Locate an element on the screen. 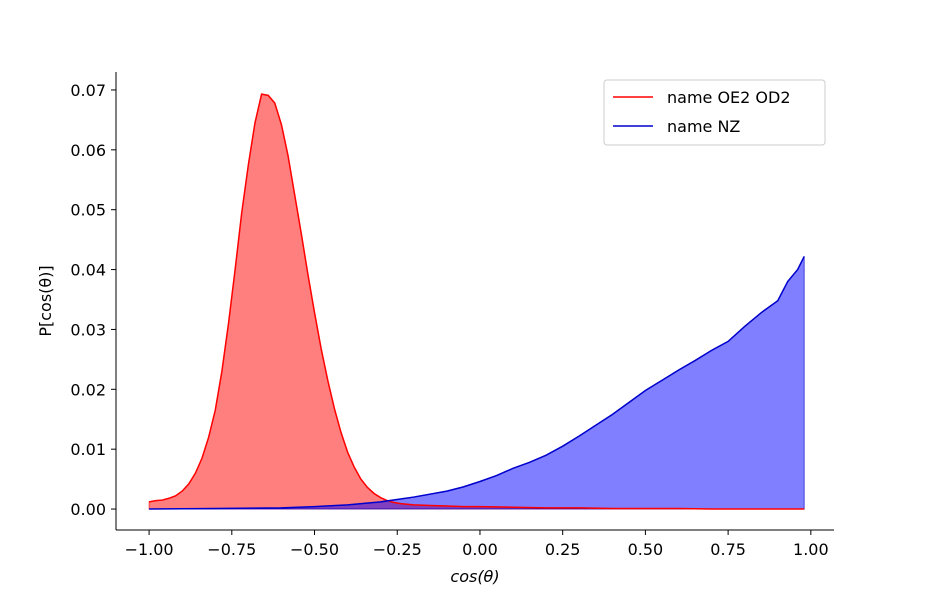 The width and height of the screenshot is (927, 596). x-tick-label: −0.50 is located at coordinates (314, 549).